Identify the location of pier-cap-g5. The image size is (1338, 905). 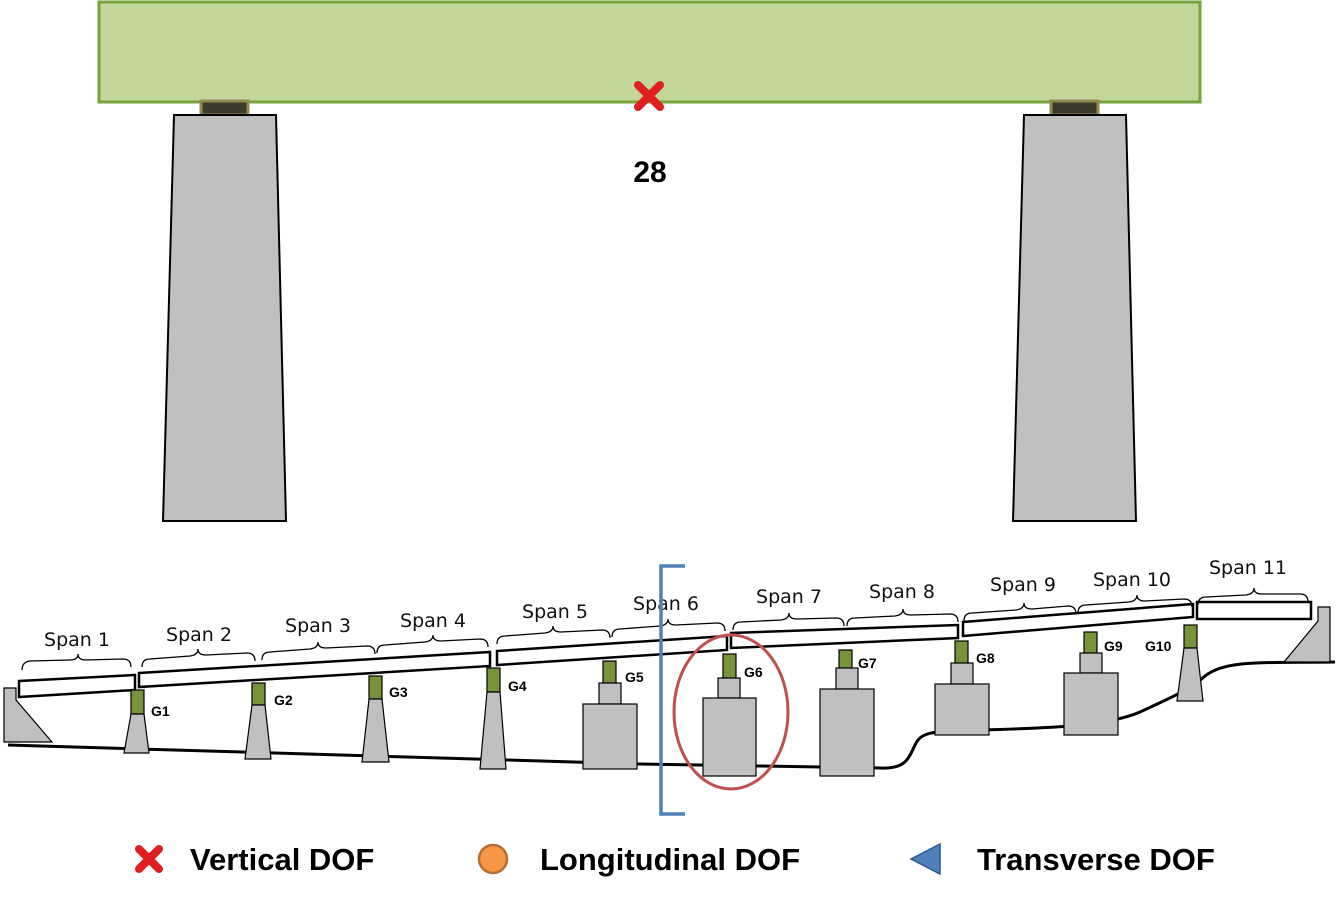
(609, 672).